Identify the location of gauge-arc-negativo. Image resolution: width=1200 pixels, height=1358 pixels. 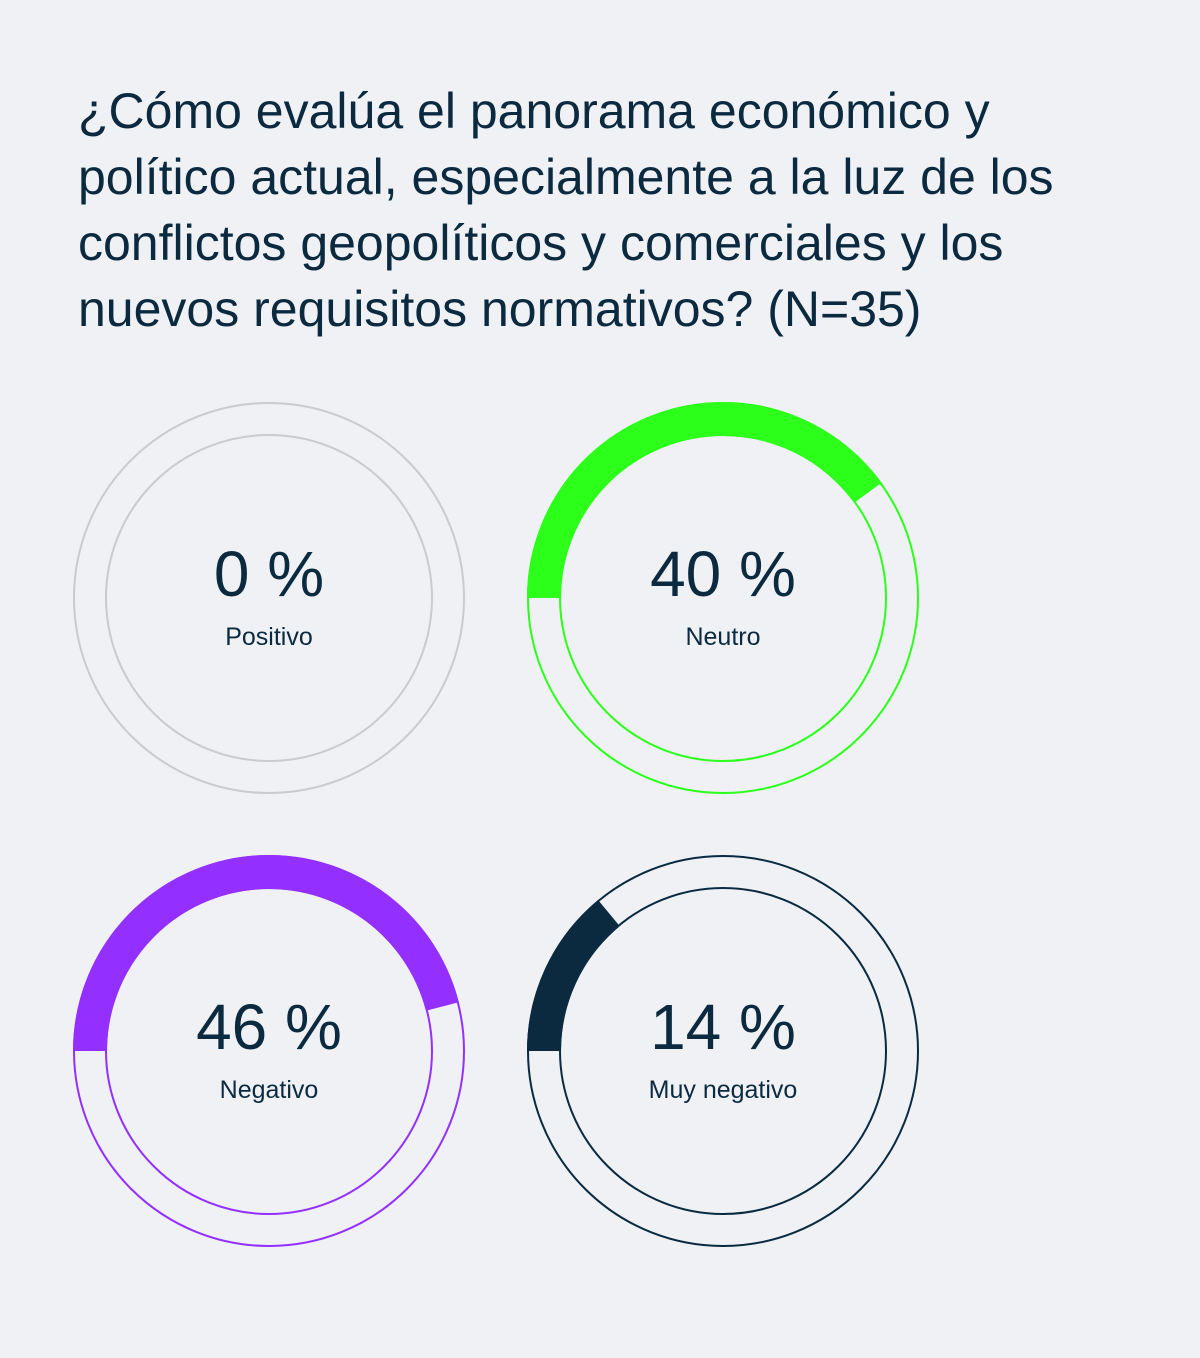
(266, 953).